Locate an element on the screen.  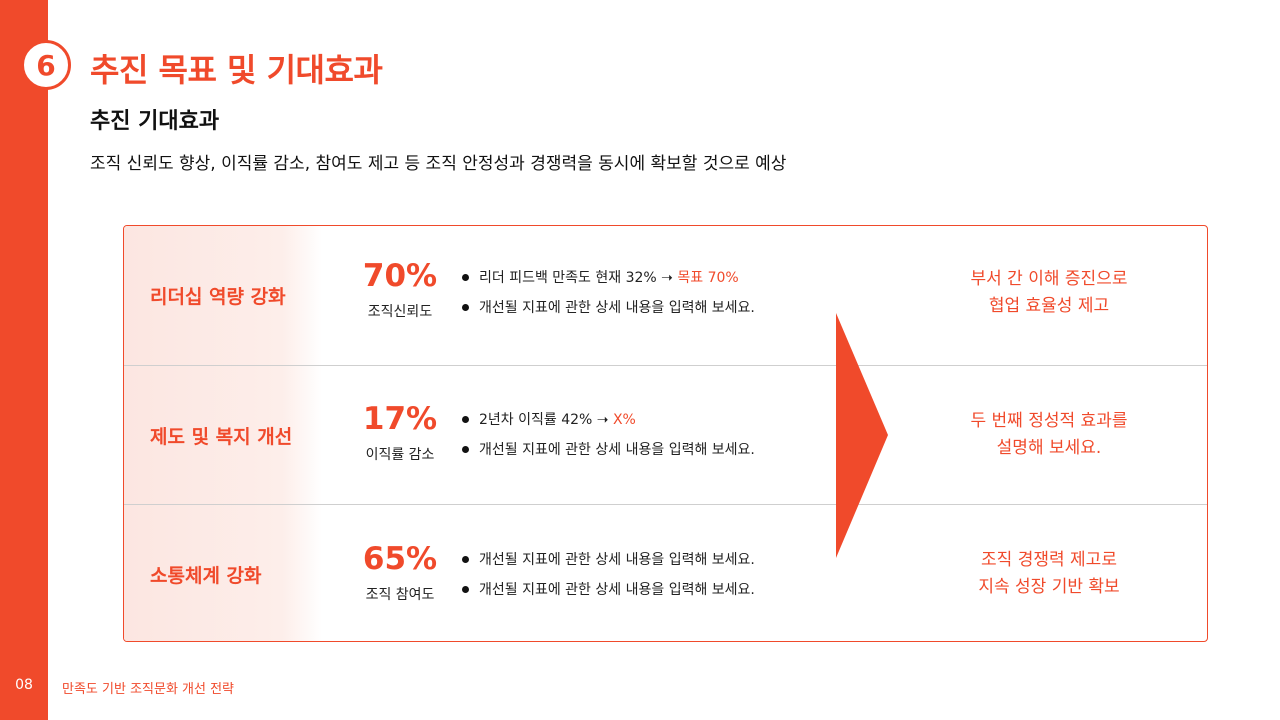
bullet-item: 리더 피드백 만족도 현재 32% ➝ 목표 70% is located at coordinates (608, 278).